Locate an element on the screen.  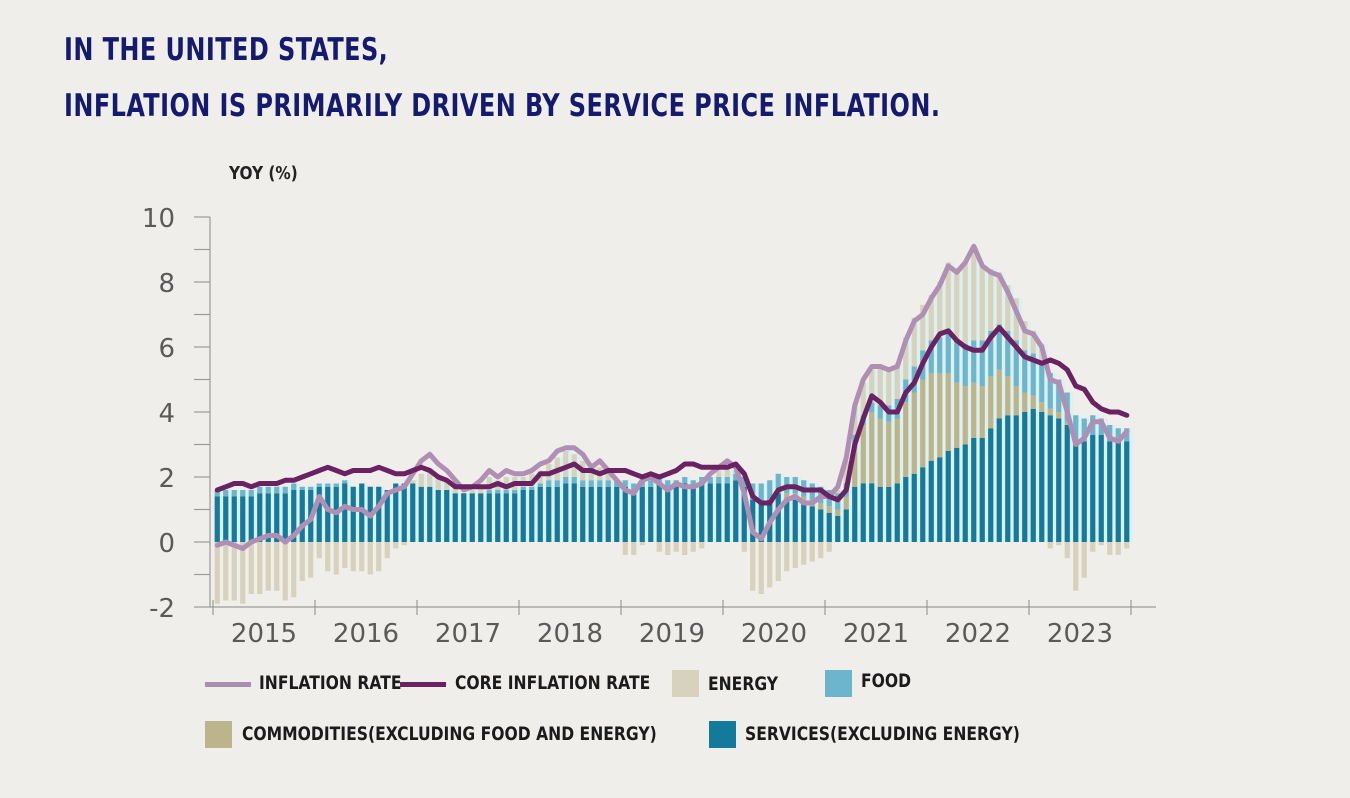
legend-core-label: CORE INFLATION RATE is located at coordinates (553, 683).